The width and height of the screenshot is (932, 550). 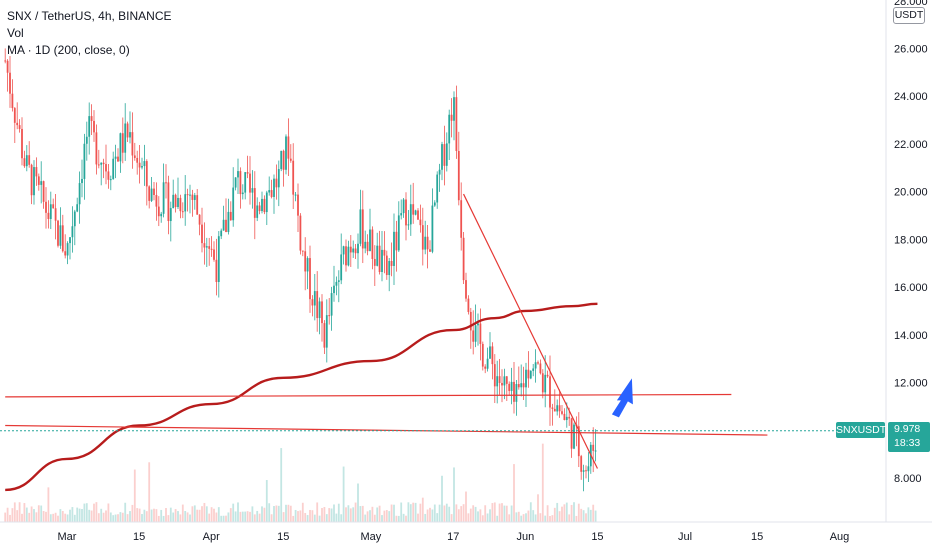 What do you see at coordinates (622, 398) in the screenshot?
I see `up-arrow-icon` at bounding box center [622, 398].